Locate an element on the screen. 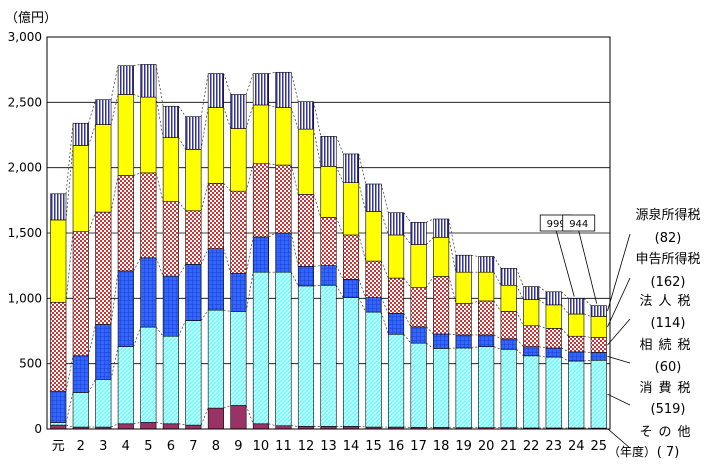 The image size is (728, 465). x-tick-label: 2 is located at coordinates (81, 446).